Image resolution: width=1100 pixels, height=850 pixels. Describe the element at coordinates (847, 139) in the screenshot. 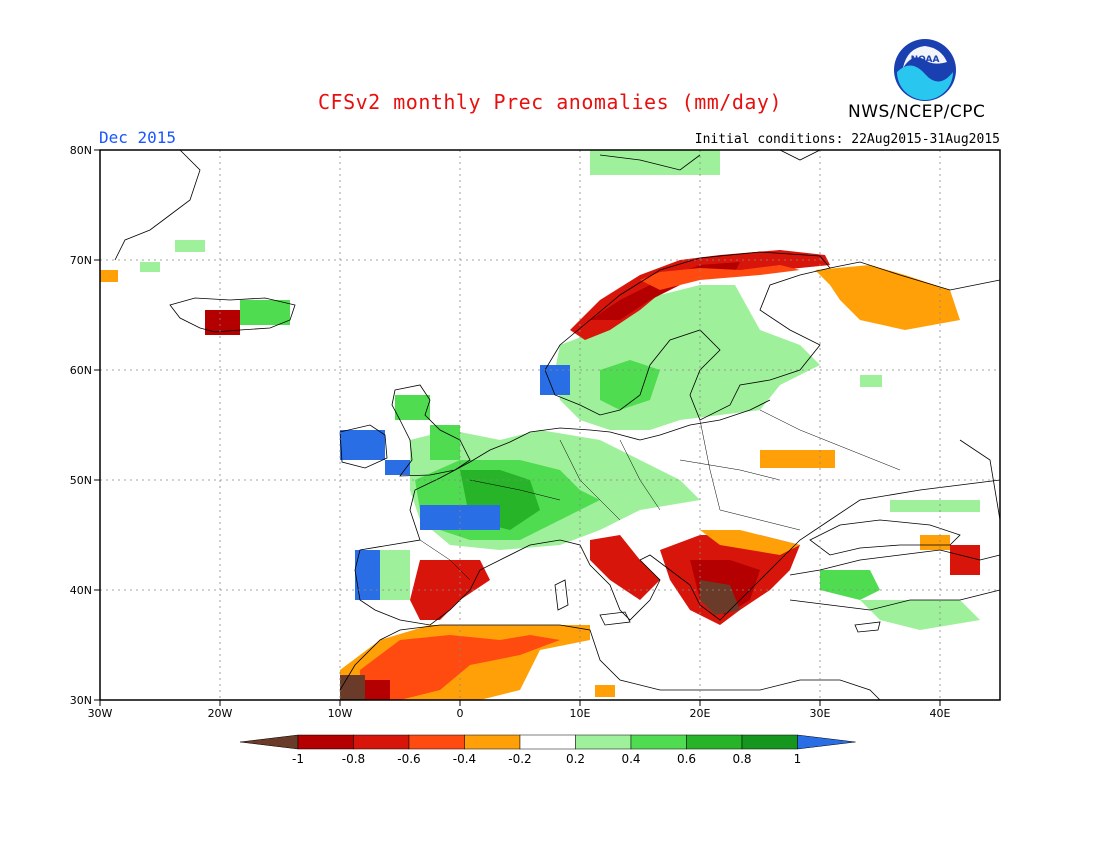

I see `initial-conditions: Initial conditions: 22Aug2015-31Aug2015` at that location.